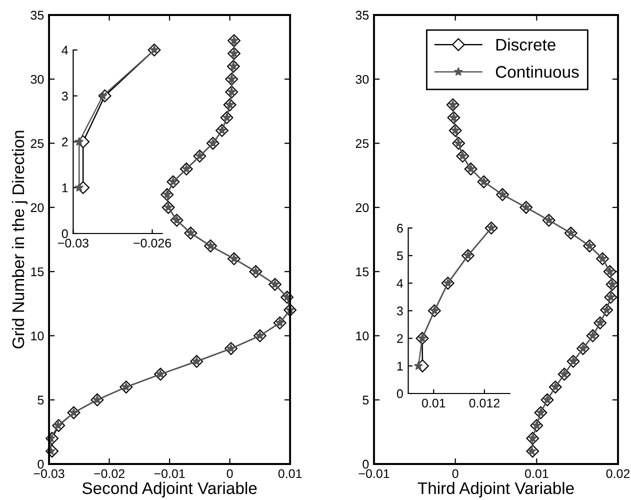 The height and width of the screenshot is (500, 631). What do you see at coordinates (109, 473) in the screenshot?
I see `x-tick-label: −0.02` at bounding box center [109, 473].